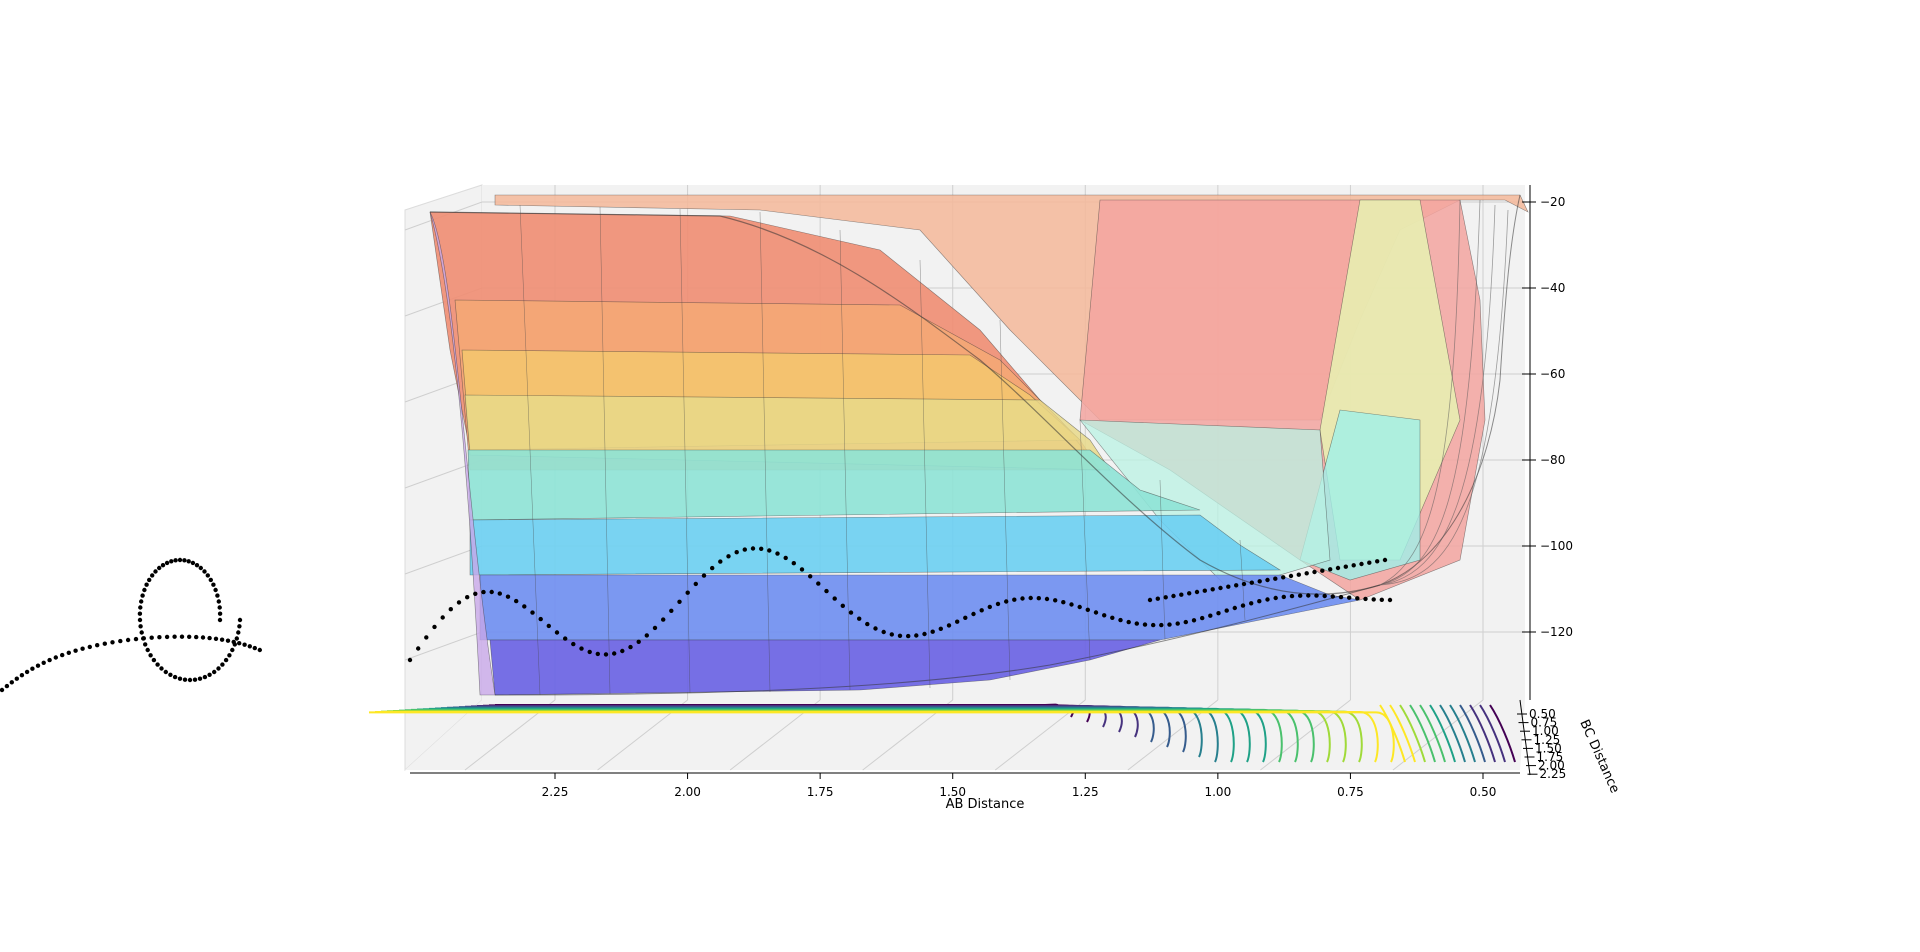  What do you see at coordinates (1545, 731) in the screenshot?
I see `y-tick-label: 1.00` at bounding box center [1545, 731].